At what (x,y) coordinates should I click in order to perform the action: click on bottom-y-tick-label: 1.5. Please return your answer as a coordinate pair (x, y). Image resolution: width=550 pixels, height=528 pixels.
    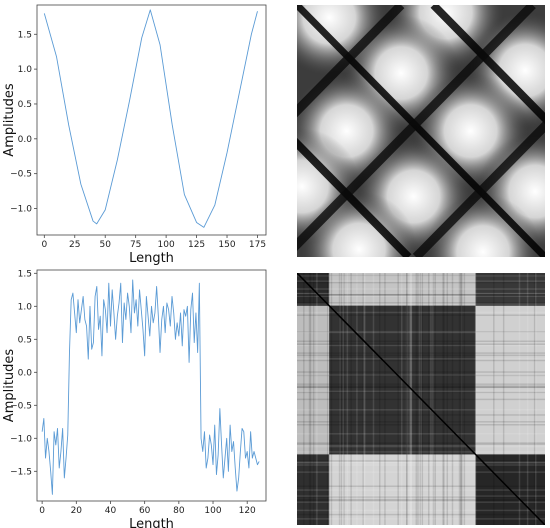
    Looking at the image, I should click on (25, 274).